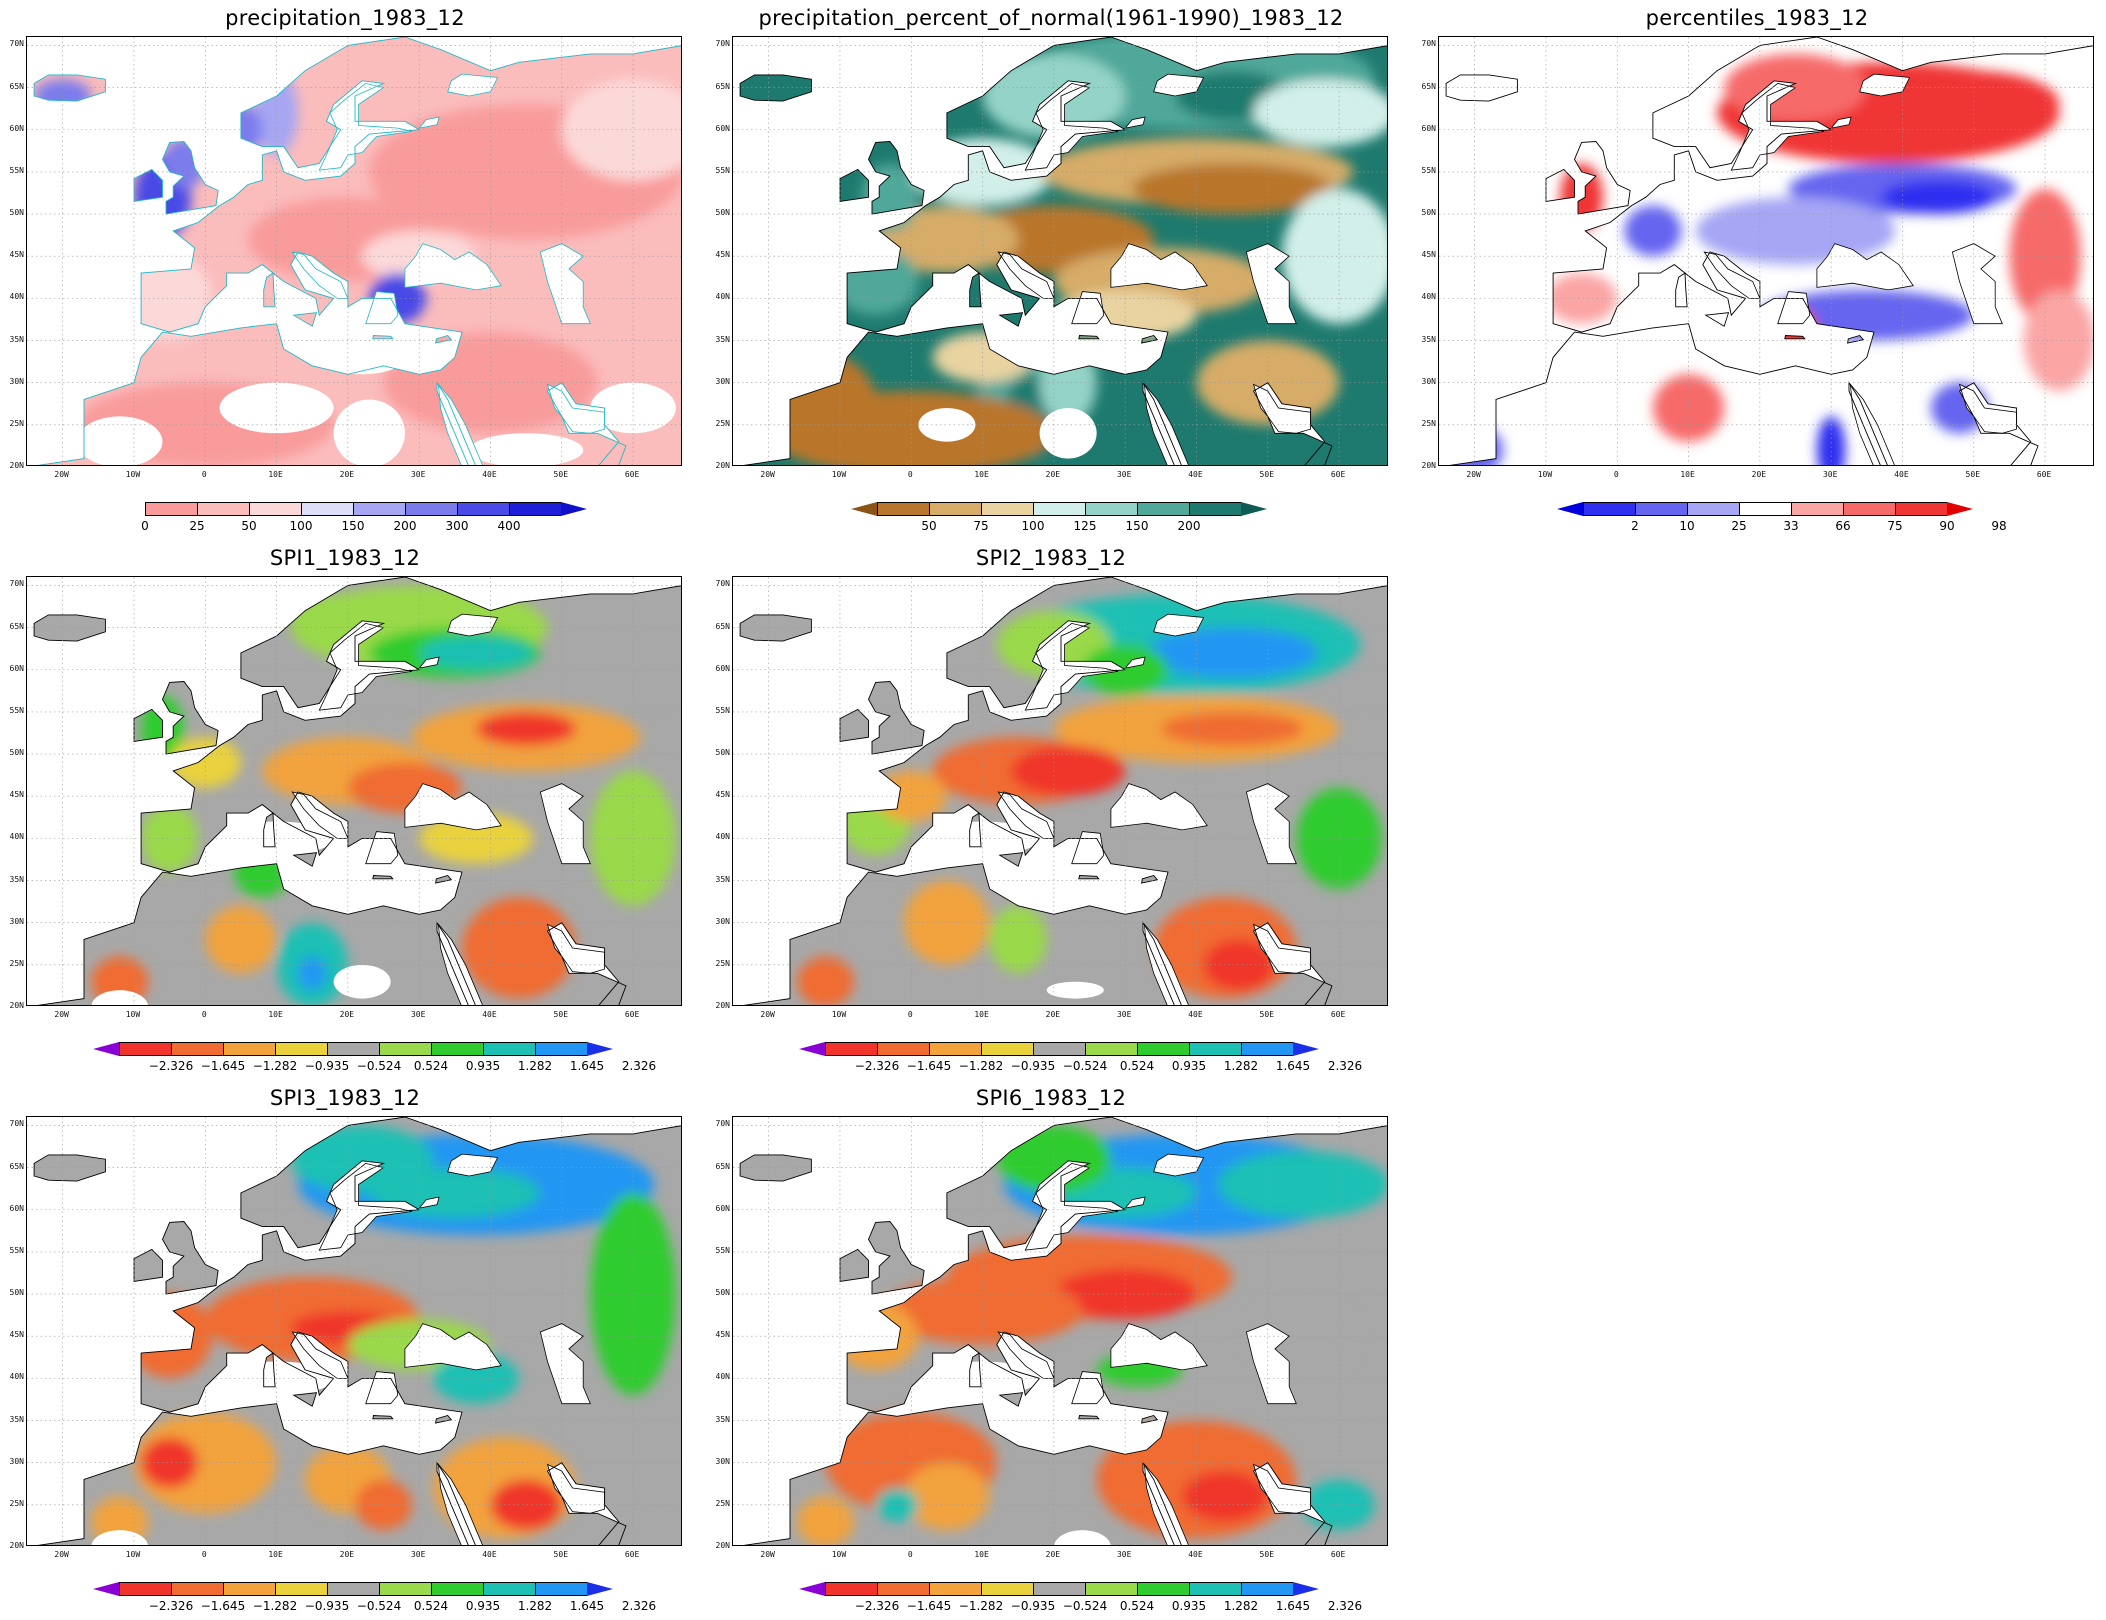  Describe the element at coordinates (1189, 1606) in the screenshot. I see `colorbar-label: 0.935` at that location.